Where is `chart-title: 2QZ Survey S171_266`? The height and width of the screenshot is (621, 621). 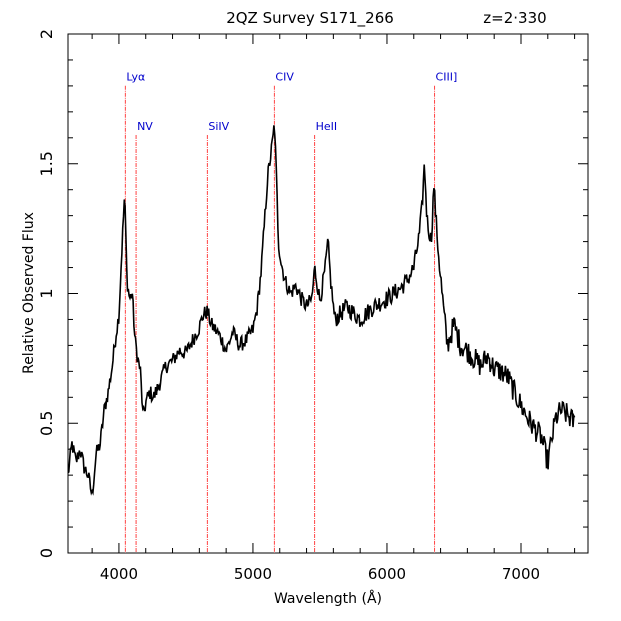
chart-title: 2QZ Survey S171_266 is located at coordinates (310, 18).